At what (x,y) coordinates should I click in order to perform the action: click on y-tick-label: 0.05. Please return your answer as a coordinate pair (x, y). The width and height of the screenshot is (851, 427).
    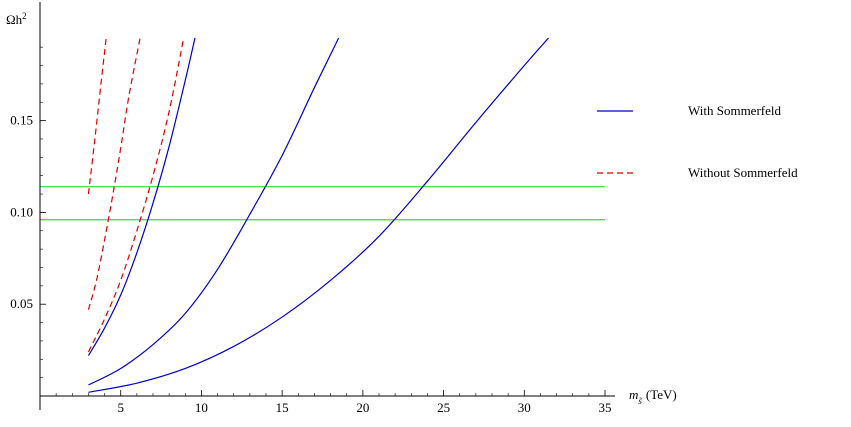
    Looking at the image, I should click on (21, 303).